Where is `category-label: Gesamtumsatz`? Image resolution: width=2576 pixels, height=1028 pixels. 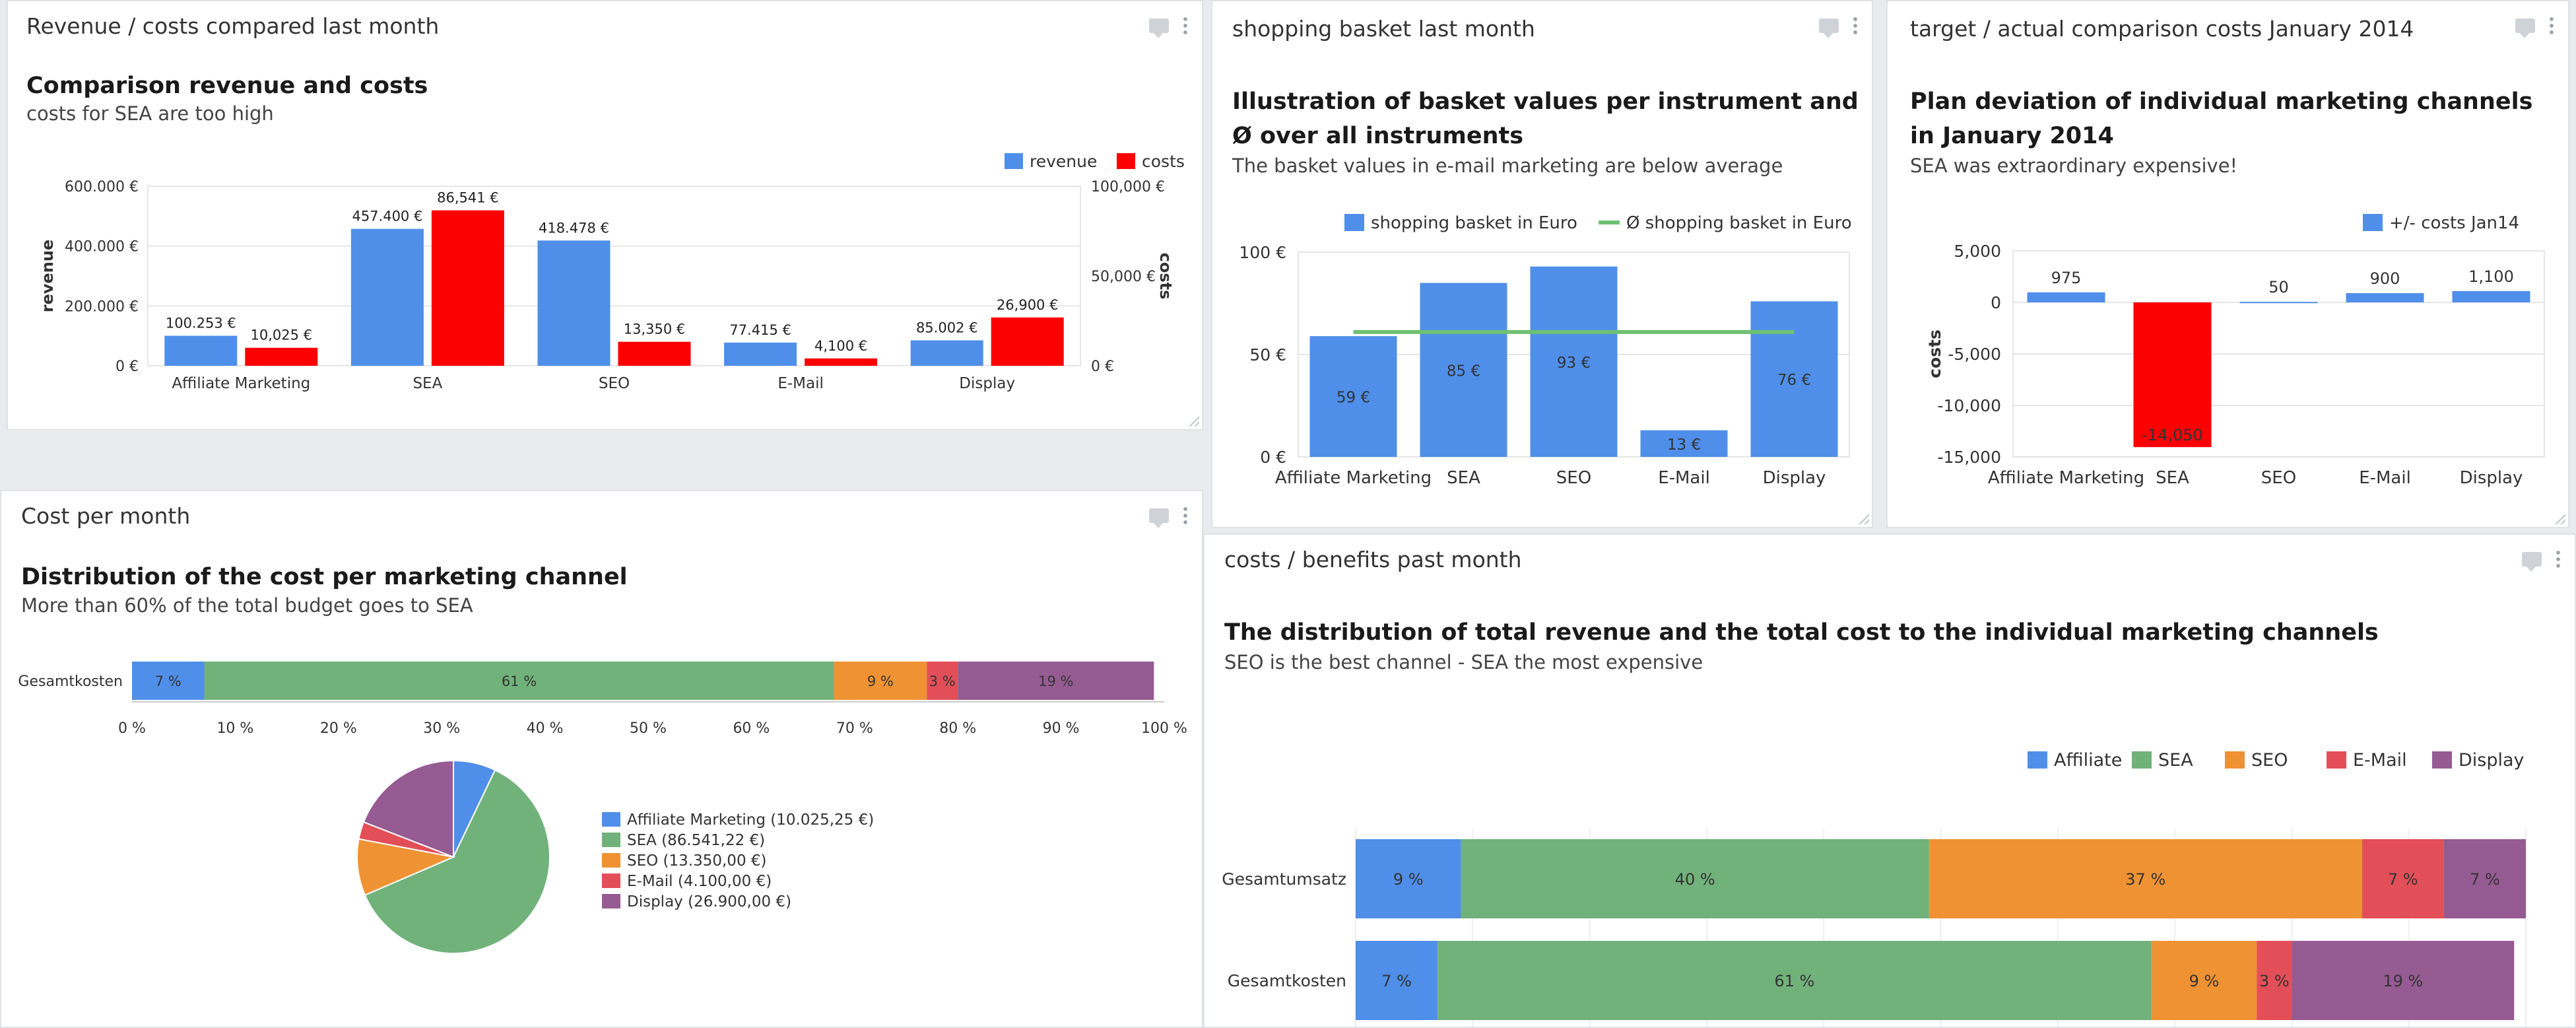 category-label: Gesamtumsatz is located at coordinates (1284, 879).